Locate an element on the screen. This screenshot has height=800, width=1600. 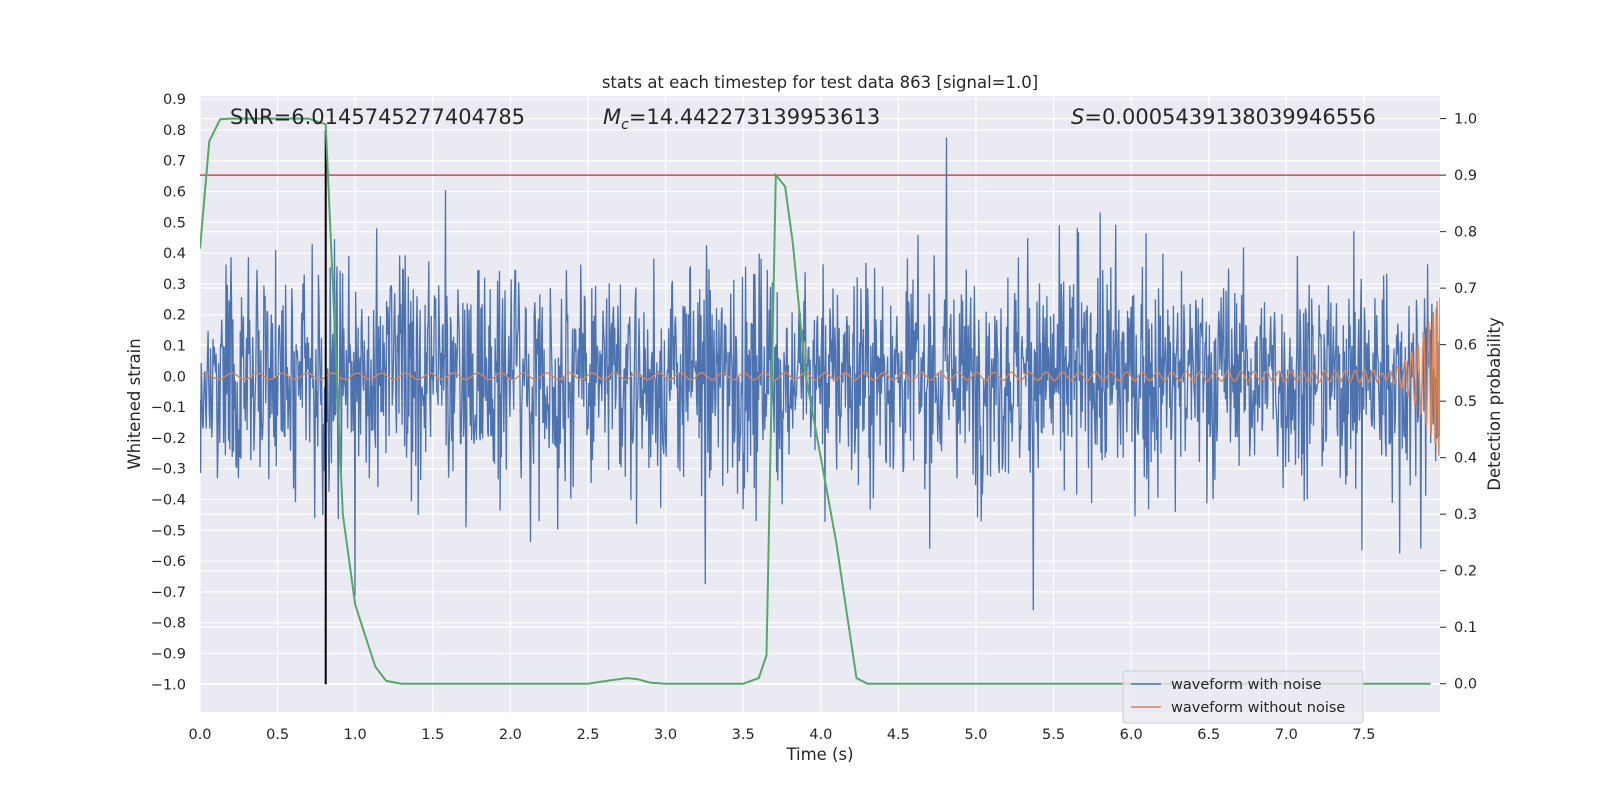
y-tick-label: 0.5 is located at coordinates (174, 223).